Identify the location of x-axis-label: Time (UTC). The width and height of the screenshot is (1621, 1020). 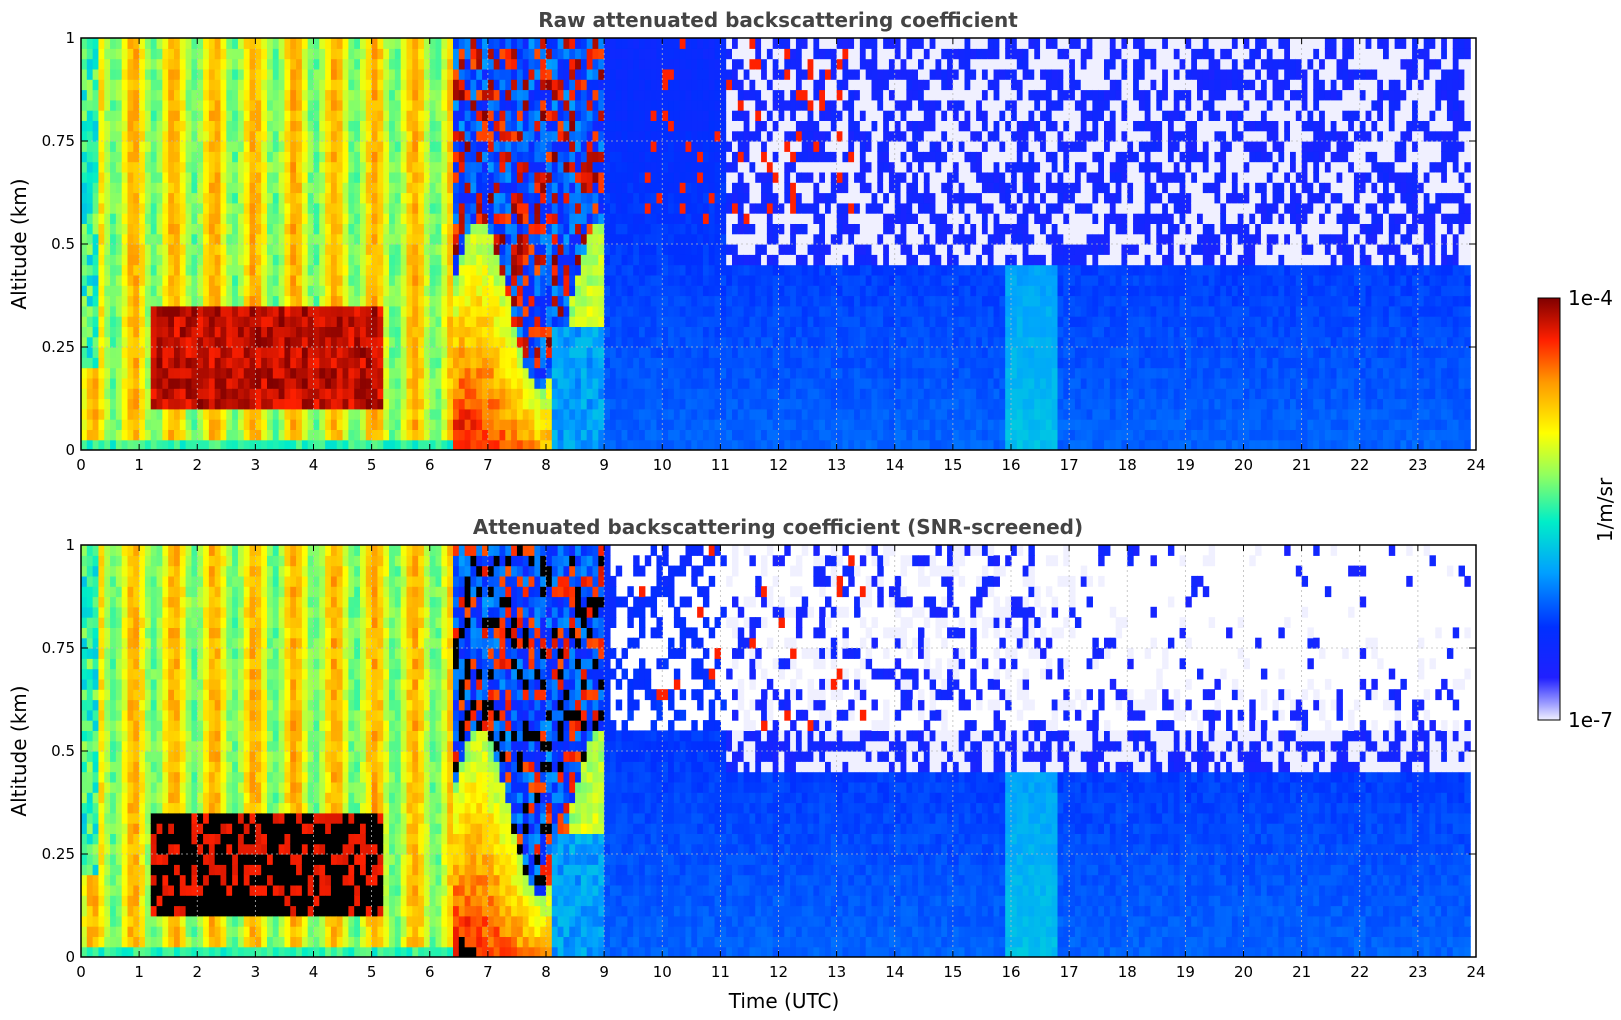
(784, 1001).